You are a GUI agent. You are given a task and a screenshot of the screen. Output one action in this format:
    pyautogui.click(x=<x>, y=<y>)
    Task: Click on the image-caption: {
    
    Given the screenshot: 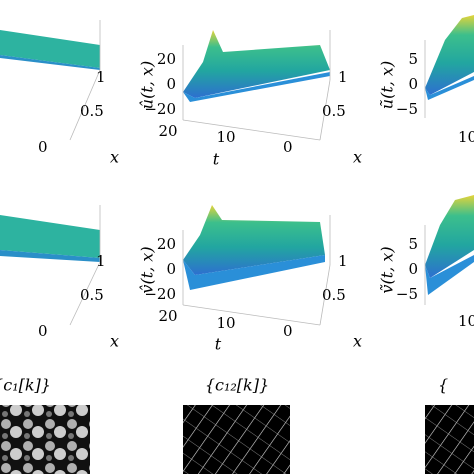 What is the action you would take?
    pyautogui.click(x=443, y=385)
    